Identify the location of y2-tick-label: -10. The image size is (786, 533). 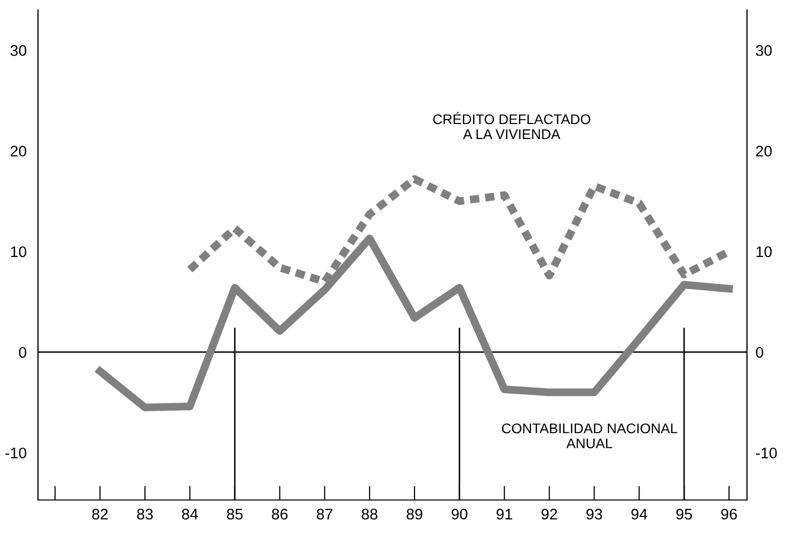
(766, 453).